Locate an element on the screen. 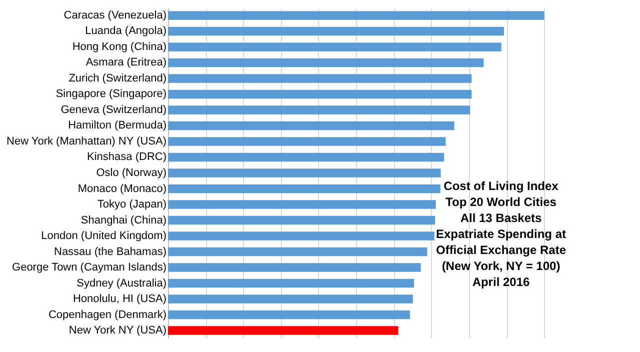  y-tick-label: Shanghai (China) is located at coordinates (123, 220).